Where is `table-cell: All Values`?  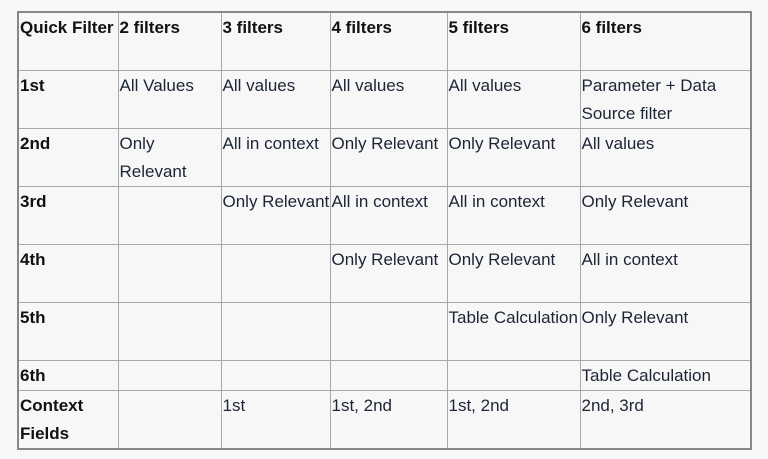 table-cell: All Values is located at coordinates (169, 99).